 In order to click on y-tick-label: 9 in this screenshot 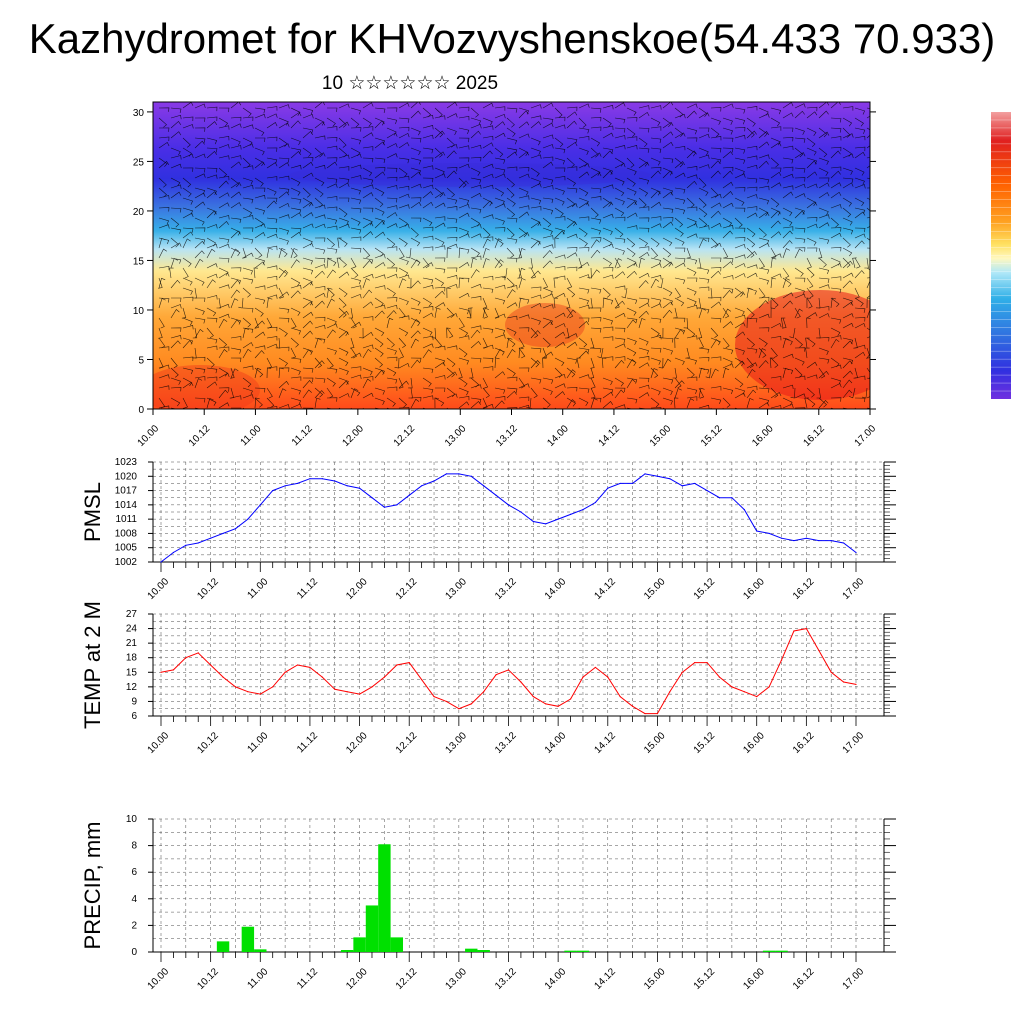, I will do `click(134, 701)`.